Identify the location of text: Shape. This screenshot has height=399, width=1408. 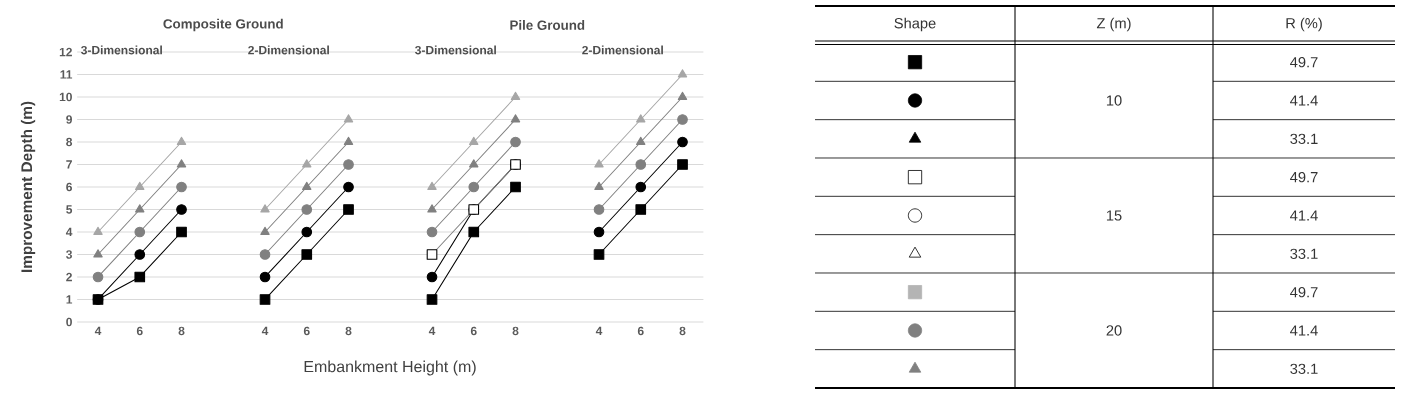
(915, 24).